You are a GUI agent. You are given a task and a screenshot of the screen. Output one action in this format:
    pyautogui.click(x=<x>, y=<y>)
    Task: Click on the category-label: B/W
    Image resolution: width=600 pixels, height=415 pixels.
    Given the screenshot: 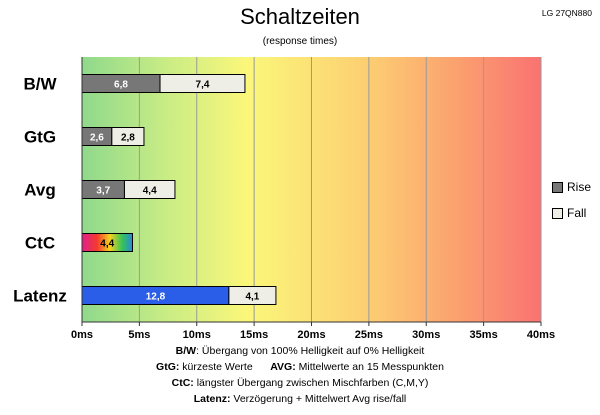 What is the action you would take?
    pyautogui.click(x=40, y=84)
    